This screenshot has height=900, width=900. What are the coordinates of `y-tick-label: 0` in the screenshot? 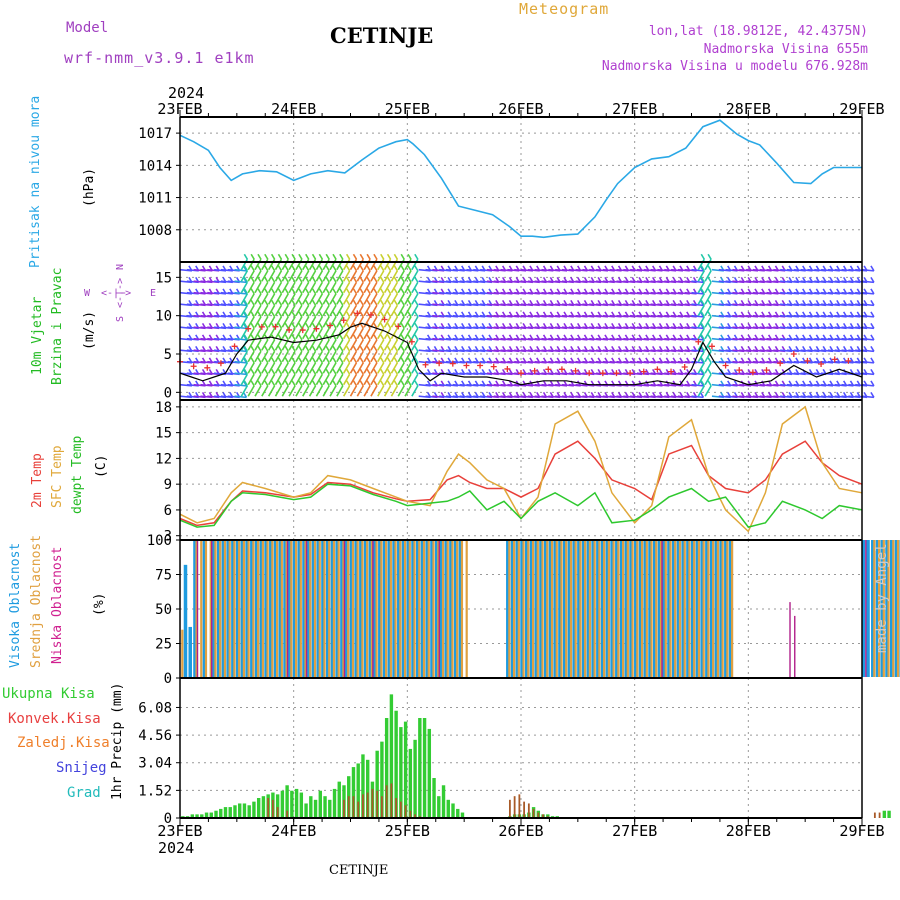 It's located at (168, 679).